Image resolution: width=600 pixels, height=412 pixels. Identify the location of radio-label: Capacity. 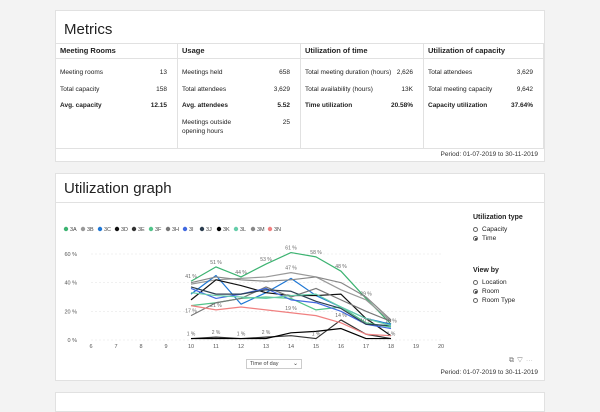
(495, 229).